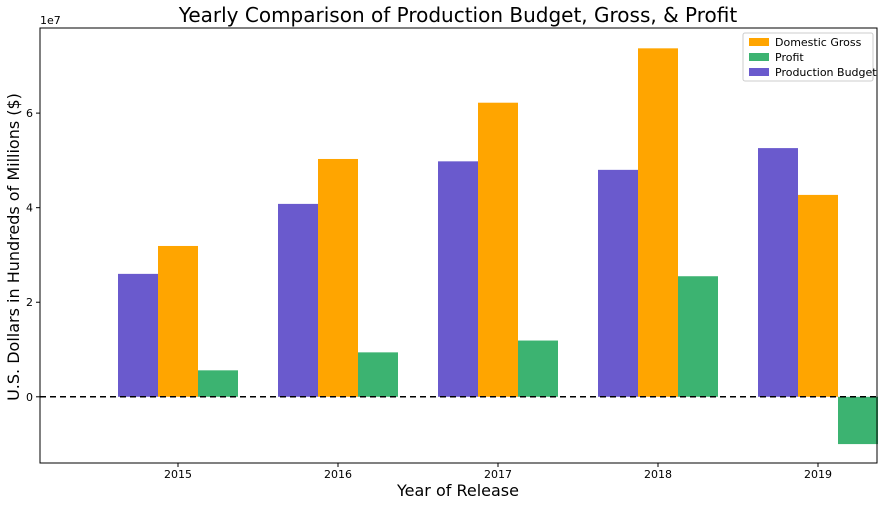 This screenshot has width=883, height=506. What do you see at coordinates (818, 295) in the screenshot?
I see `bar-domestic-gross-2019` at bounding box center [818, 295].